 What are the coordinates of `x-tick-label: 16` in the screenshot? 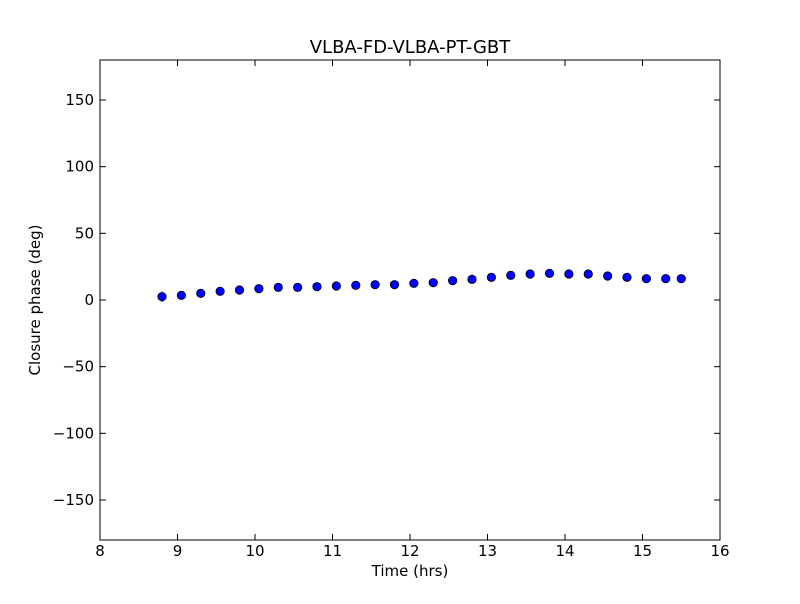 It's located at (719, 551).